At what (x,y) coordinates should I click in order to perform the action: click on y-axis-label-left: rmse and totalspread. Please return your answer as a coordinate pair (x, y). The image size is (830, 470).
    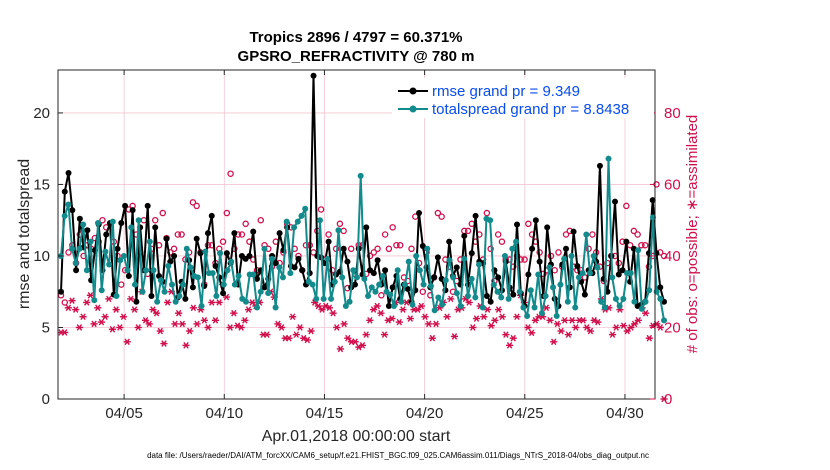
    Looking at the image, I should click on (24, 234).